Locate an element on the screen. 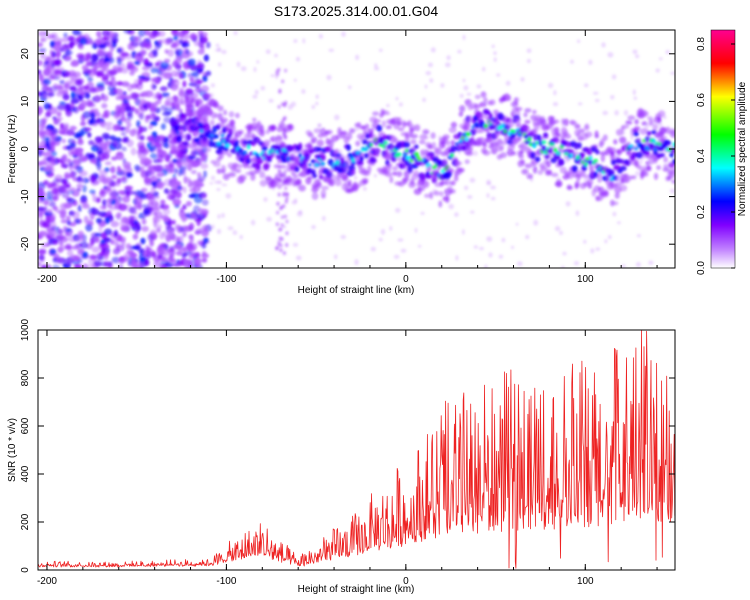  colorbar-tick-label: 0.2 is located at coordinates (701, 212).